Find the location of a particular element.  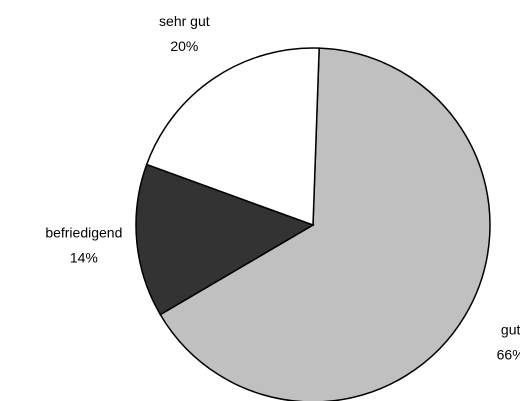

slice-value-label: 20% is located at coordinates (184, 46).